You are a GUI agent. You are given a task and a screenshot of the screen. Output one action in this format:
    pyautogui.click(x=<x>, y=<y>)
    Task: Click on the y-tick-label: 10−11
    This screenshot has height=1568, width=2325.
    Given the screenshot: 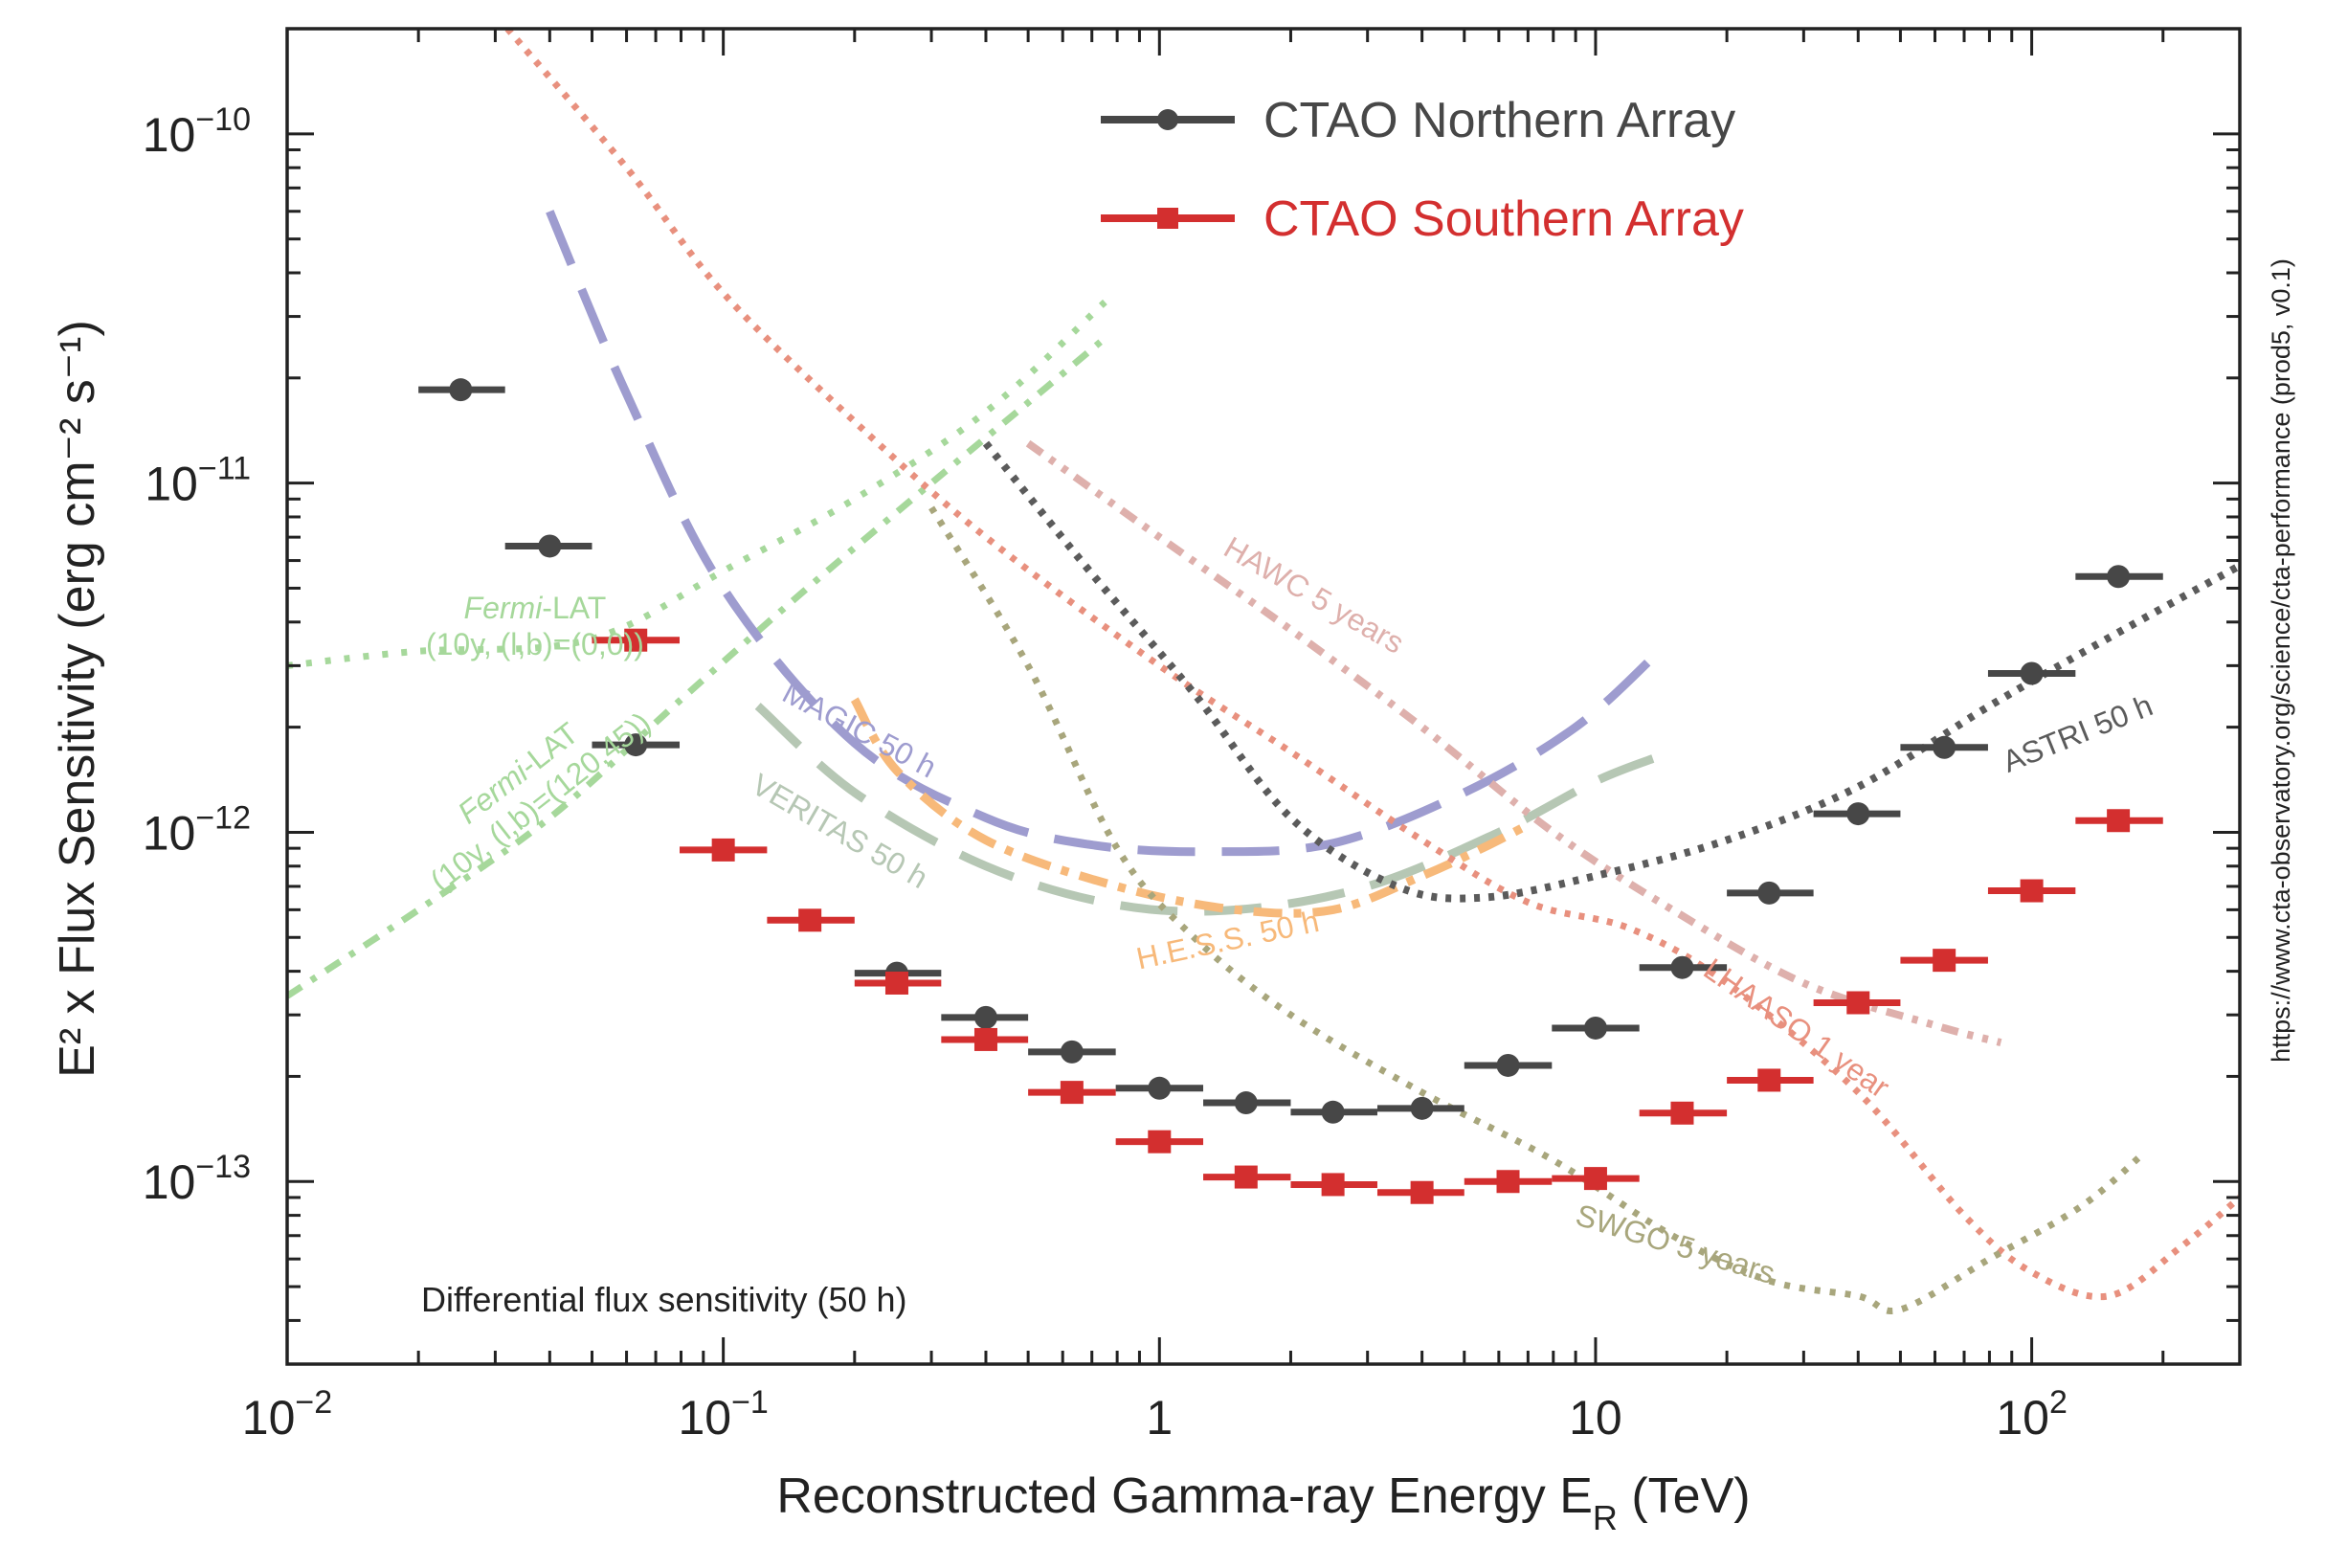 What is the action you would take?
    pyautogui.click(x=198, y=481)
    